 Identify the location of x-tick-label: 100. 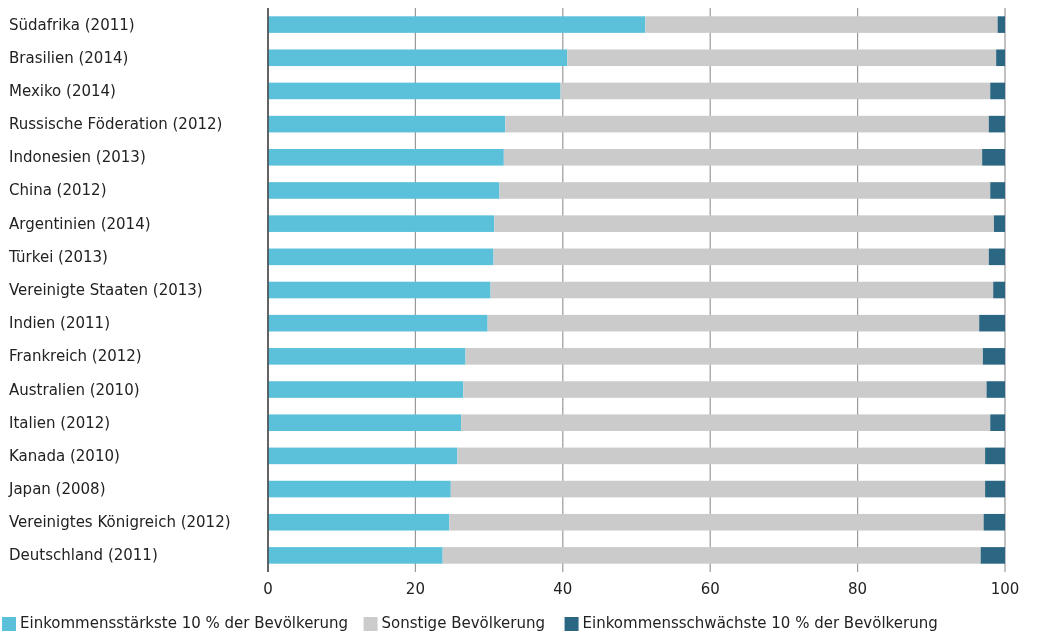
(1005, 589).